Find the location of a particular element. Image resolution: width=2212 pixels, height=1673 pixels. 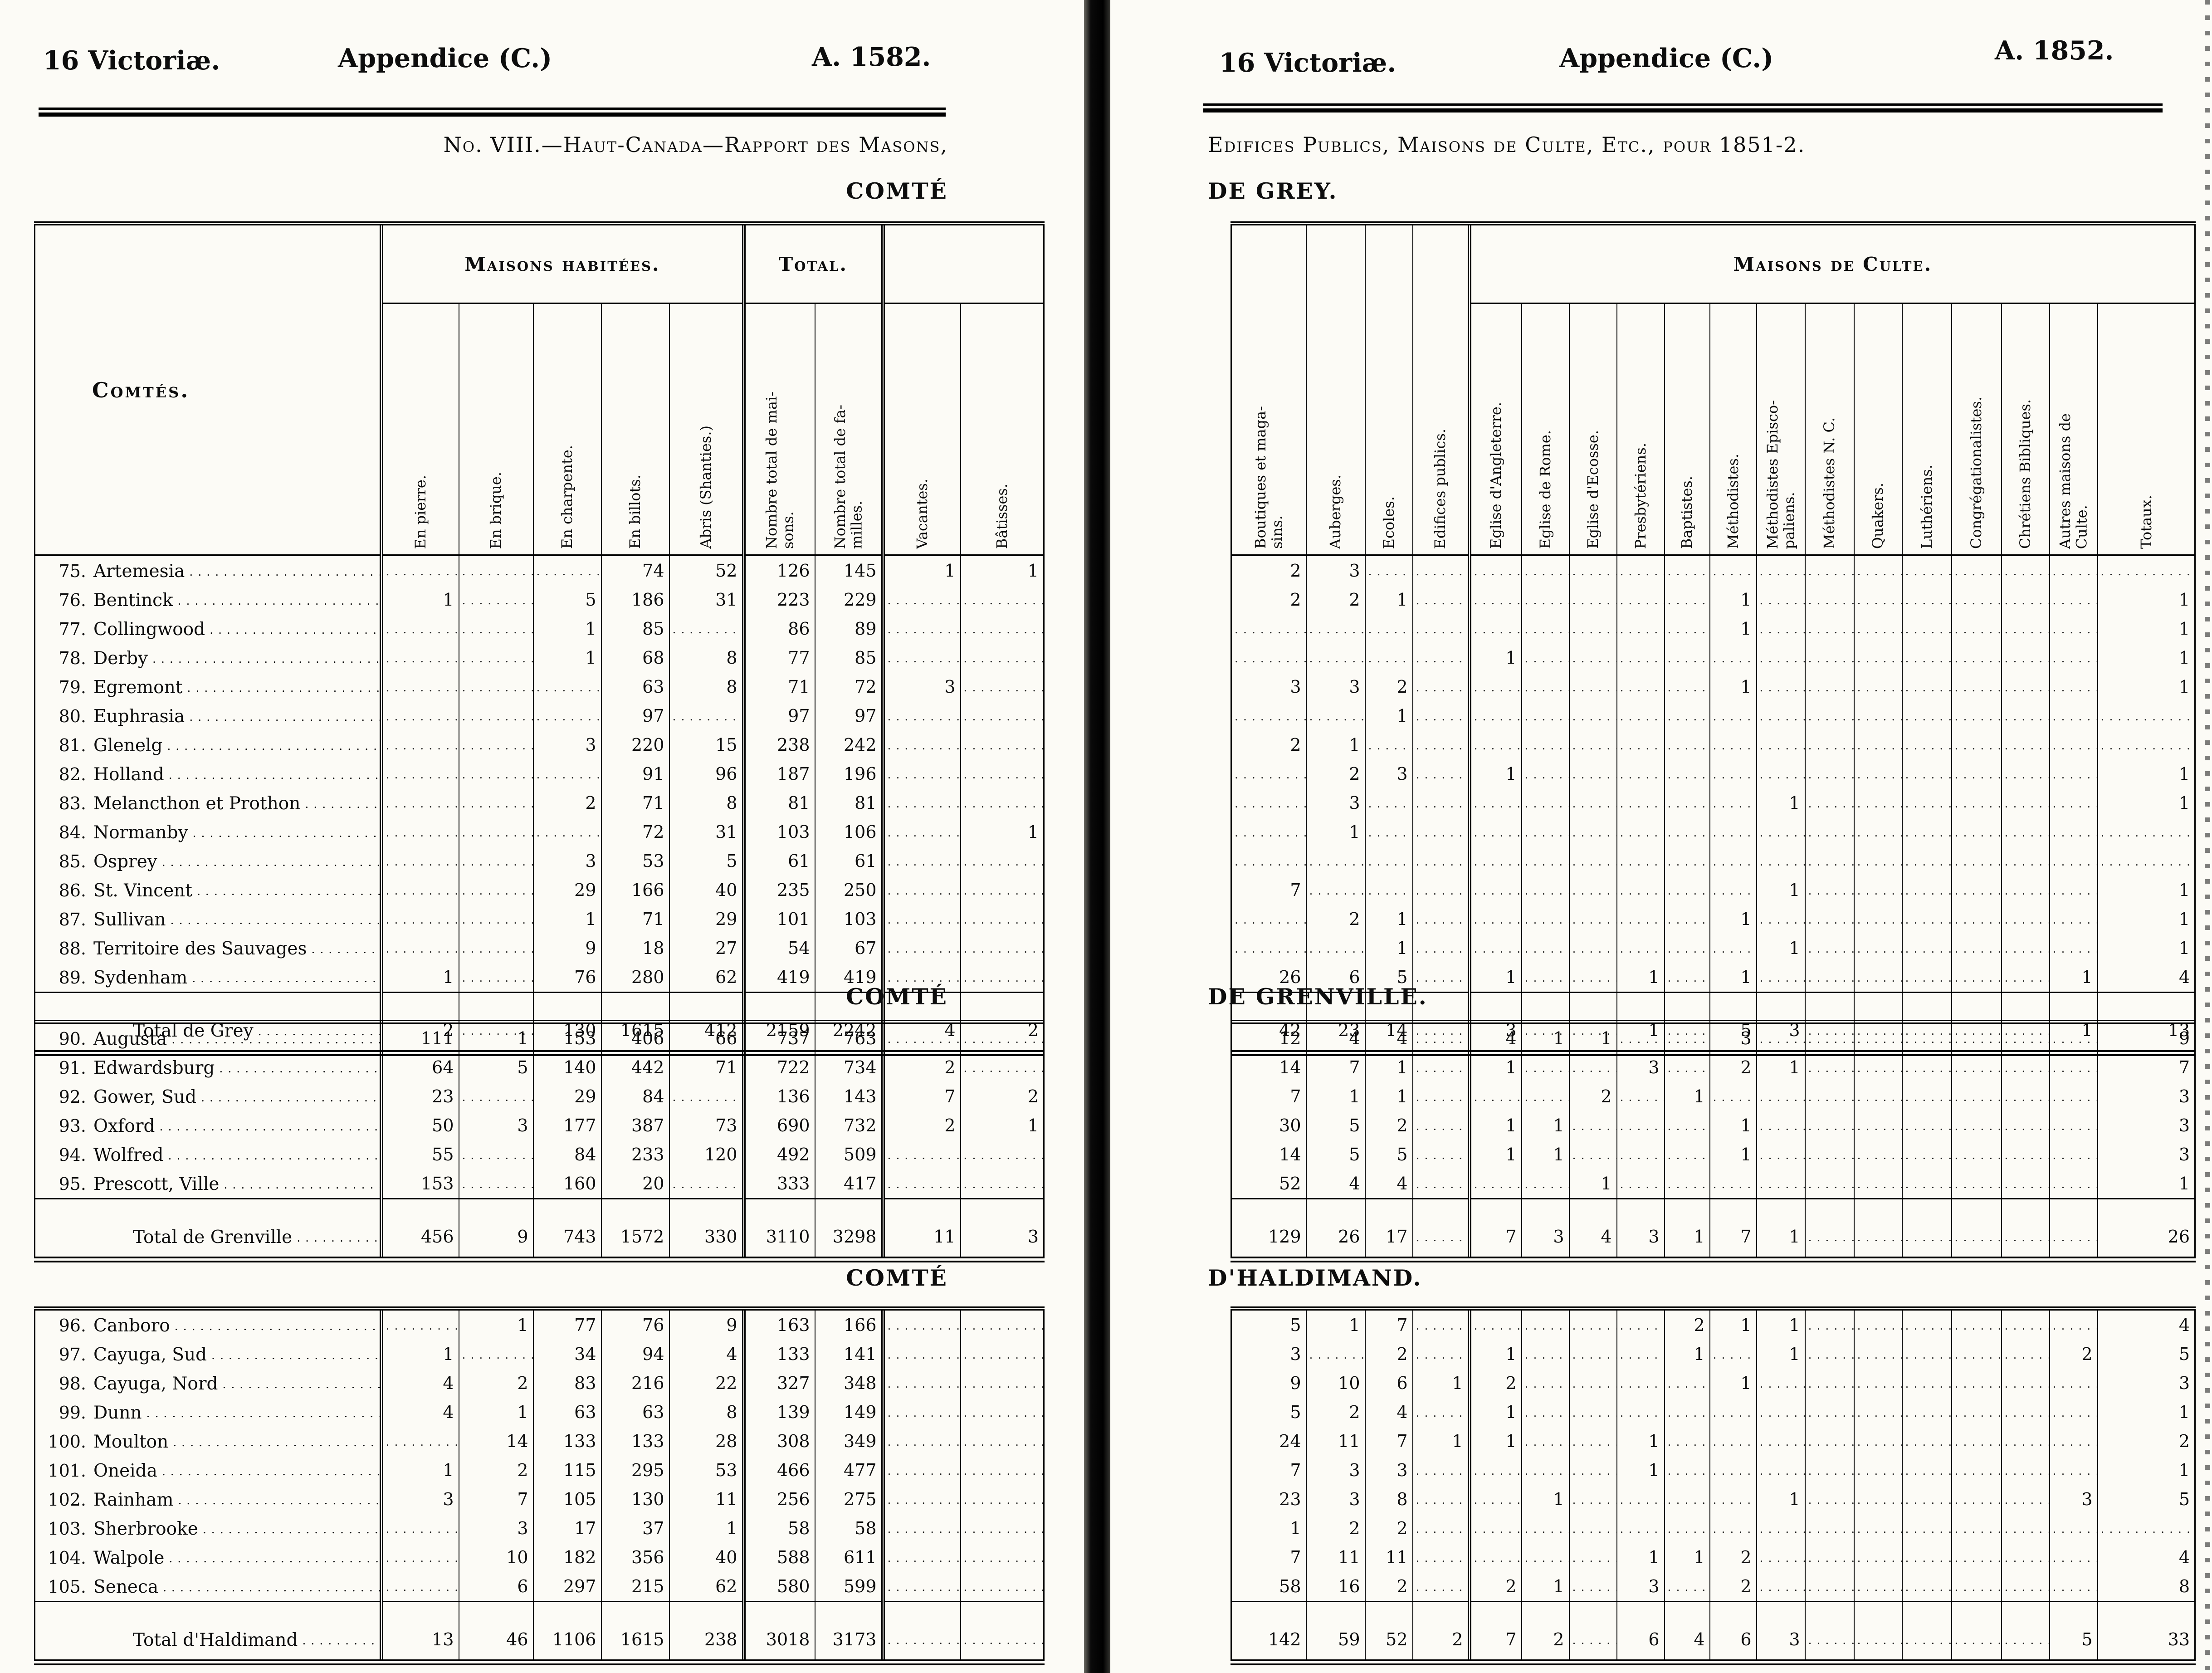

total-value-cell: 4 is located at coordinates (1687, 1632).